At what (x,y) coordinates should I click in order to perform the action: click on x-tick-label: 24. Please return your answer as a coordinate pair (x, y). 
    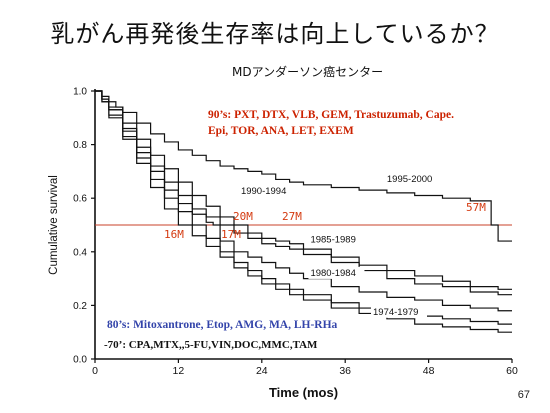
    Looking at the image, I should click on (262, 371).